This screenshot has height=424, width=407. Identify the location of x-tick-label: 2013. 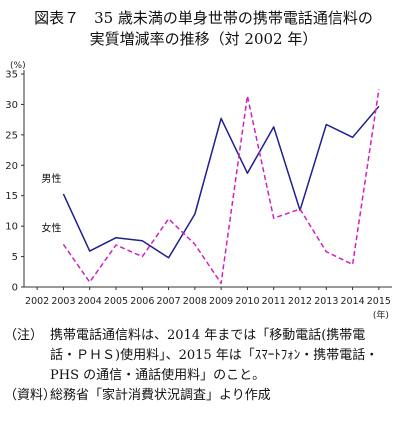
(326, 301).